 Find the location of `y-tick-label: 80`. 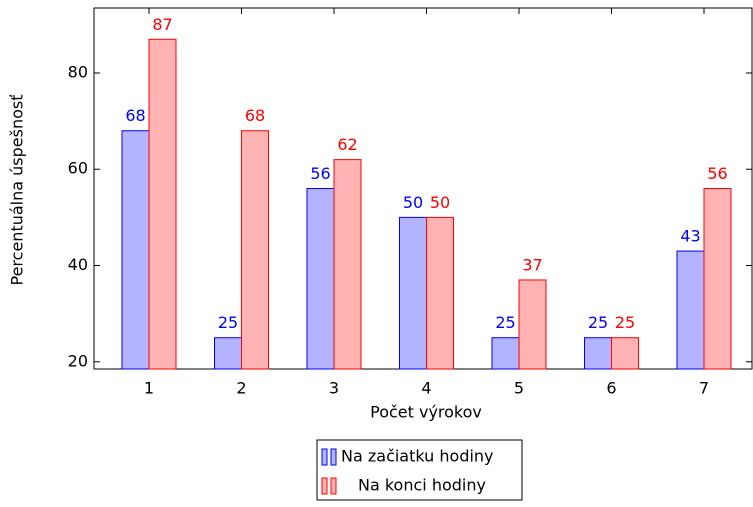

y-tick-label: 80 is located at coordinates (78, 71).